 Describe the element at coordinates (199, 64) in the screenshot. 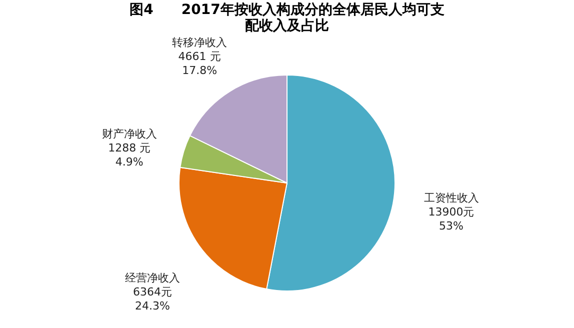

I see `data-label: 4661 元 17.8%` at that location.